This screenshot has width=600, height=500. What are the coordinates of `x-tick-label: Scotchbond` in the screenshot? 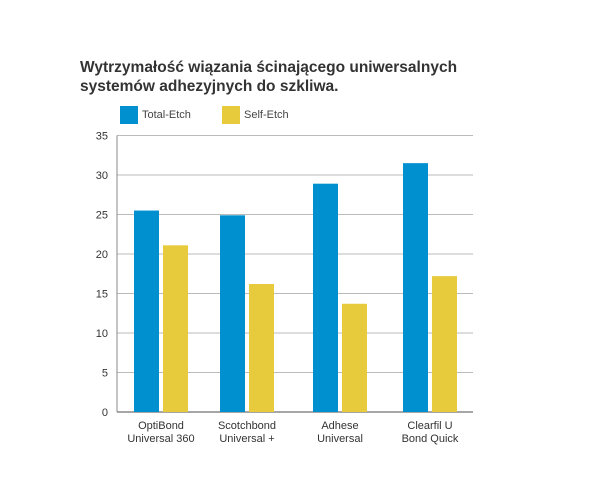 It's located at (247, 426).